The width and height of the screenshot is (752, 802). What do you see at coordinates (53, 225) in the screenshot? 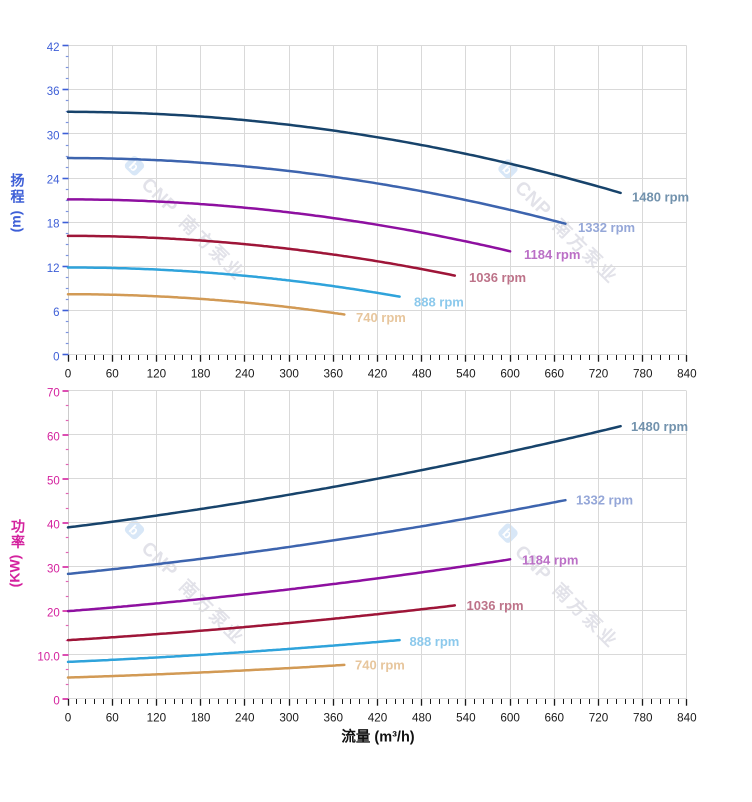
I see `svg-text: 18` at bounding box center [53, 225].